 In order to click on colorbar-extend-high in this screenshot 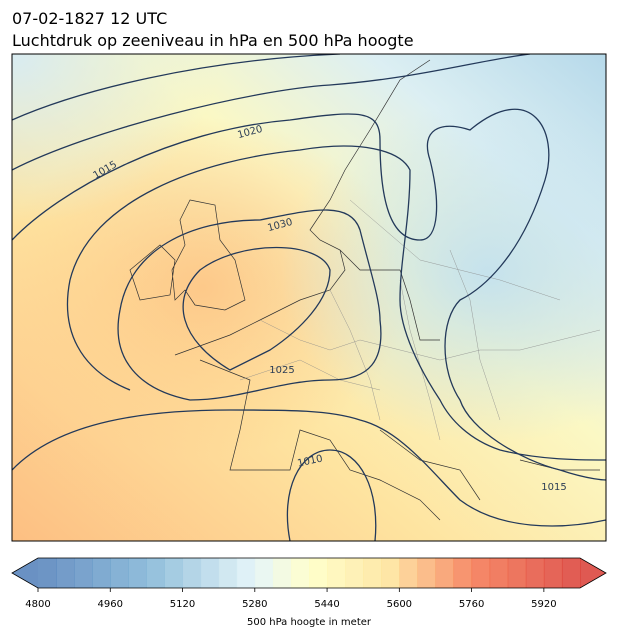, I will do `click(593, 573)`.